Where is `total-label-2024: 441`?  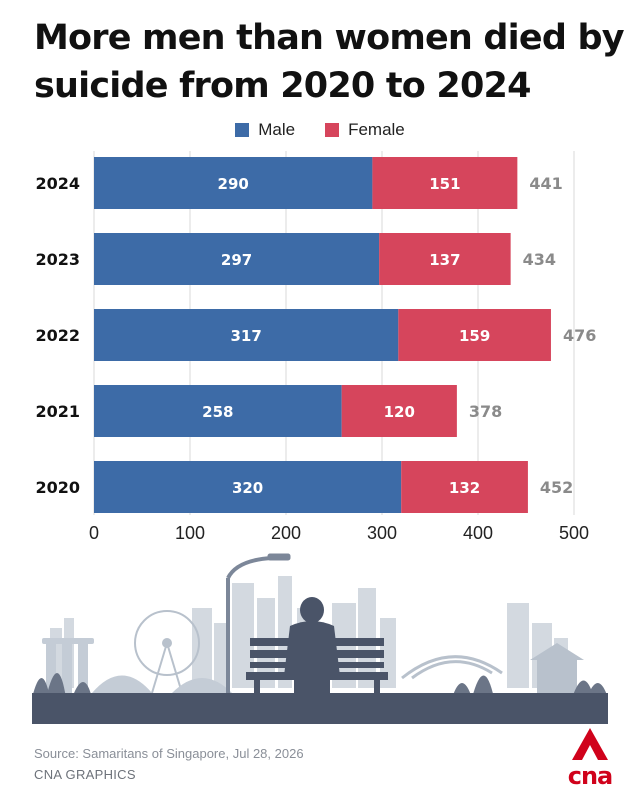 total-label-2024: 441 is located at coordinates (545, 183).